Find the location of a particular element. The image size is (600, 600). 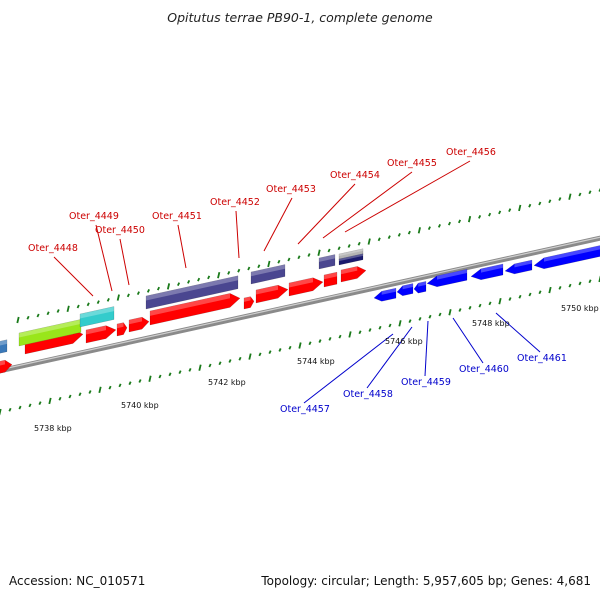

scale-label: 5748 kbp is located at coordinates (491, 323).